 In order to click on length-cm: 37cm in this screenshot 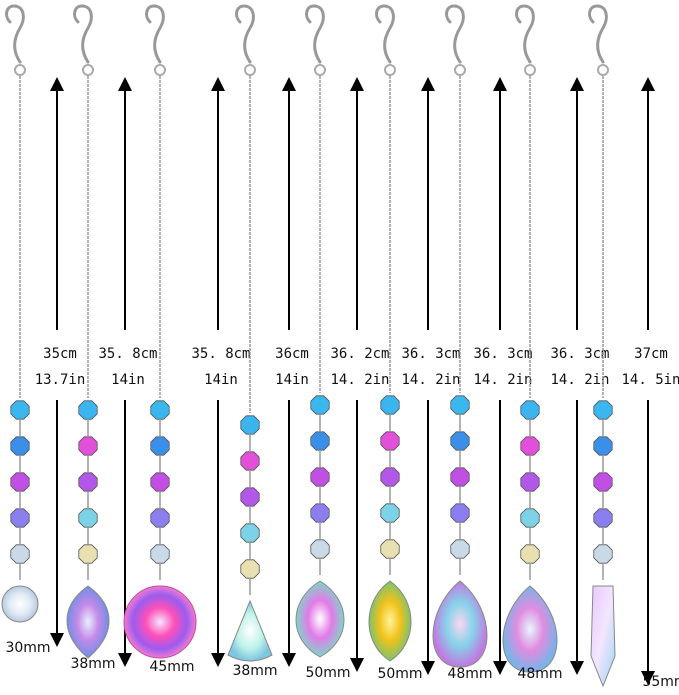, I will do `click(651, 354)`.